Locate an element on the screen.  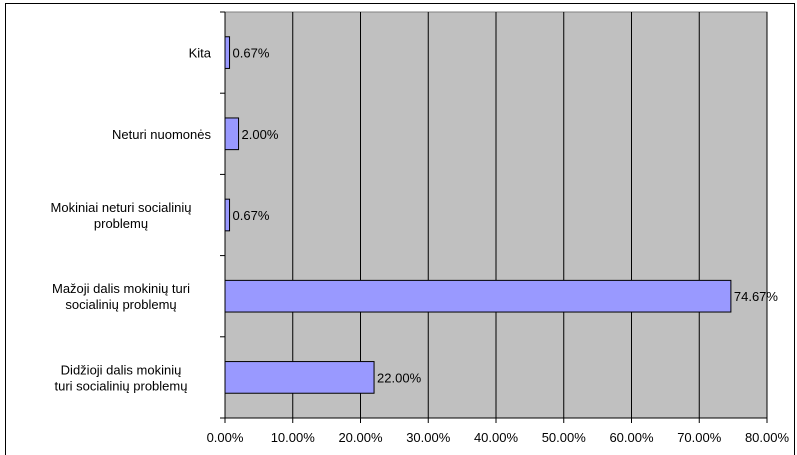
x-tick-label: 10.00% is located at coordinates (293, 437).